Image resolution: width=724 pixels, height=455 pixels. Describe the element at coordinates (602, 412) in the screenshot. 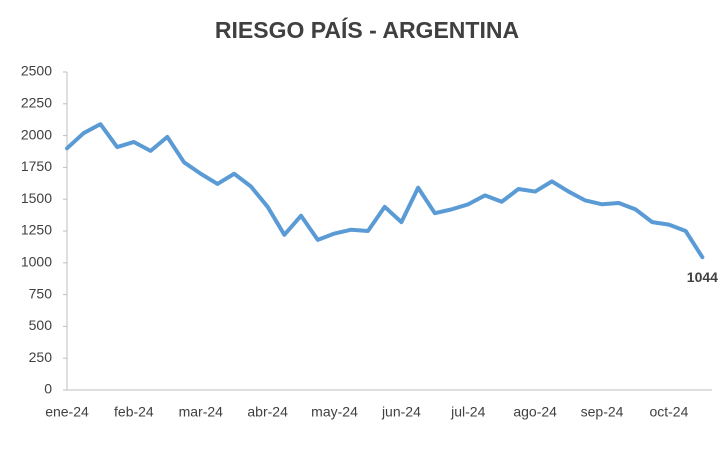

I see `x-tick-label: sep-24` at that location.